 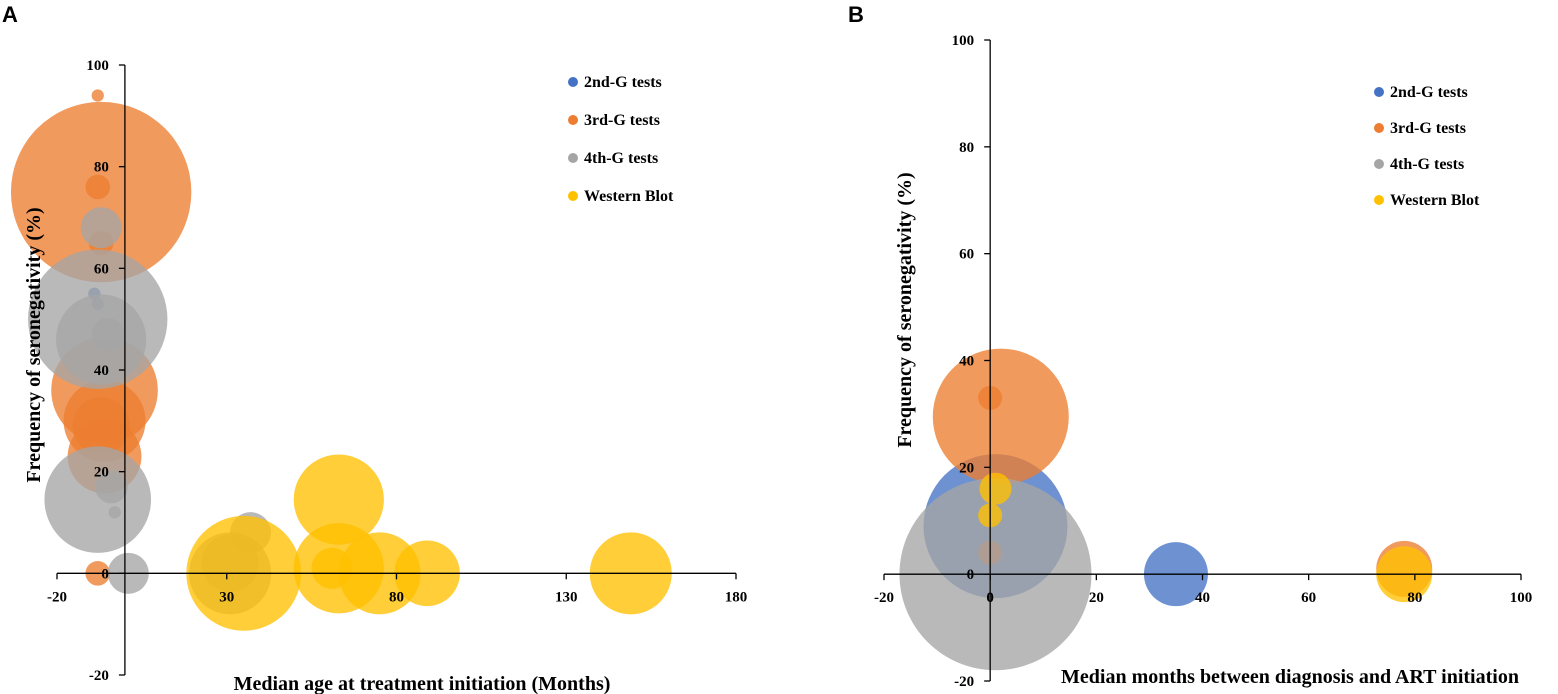 What do you see at coordinates (1096, 598) in the screenshot?
I see `x-tick-label: 20` at bounding box center [1096, 598].